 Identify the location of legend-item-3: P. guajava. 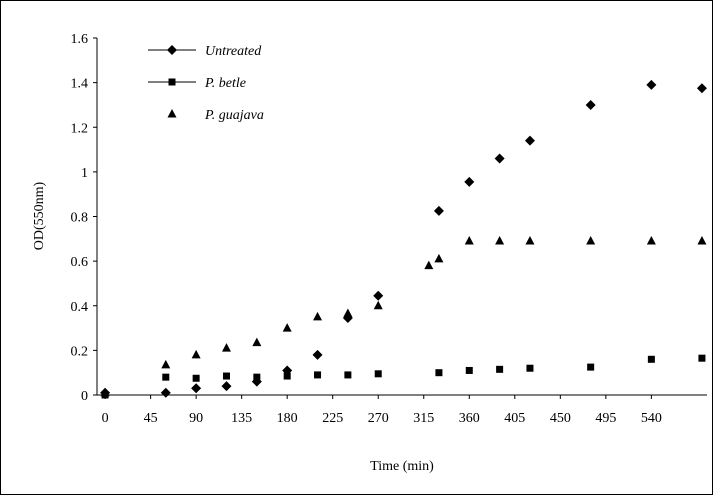
(215, 115).